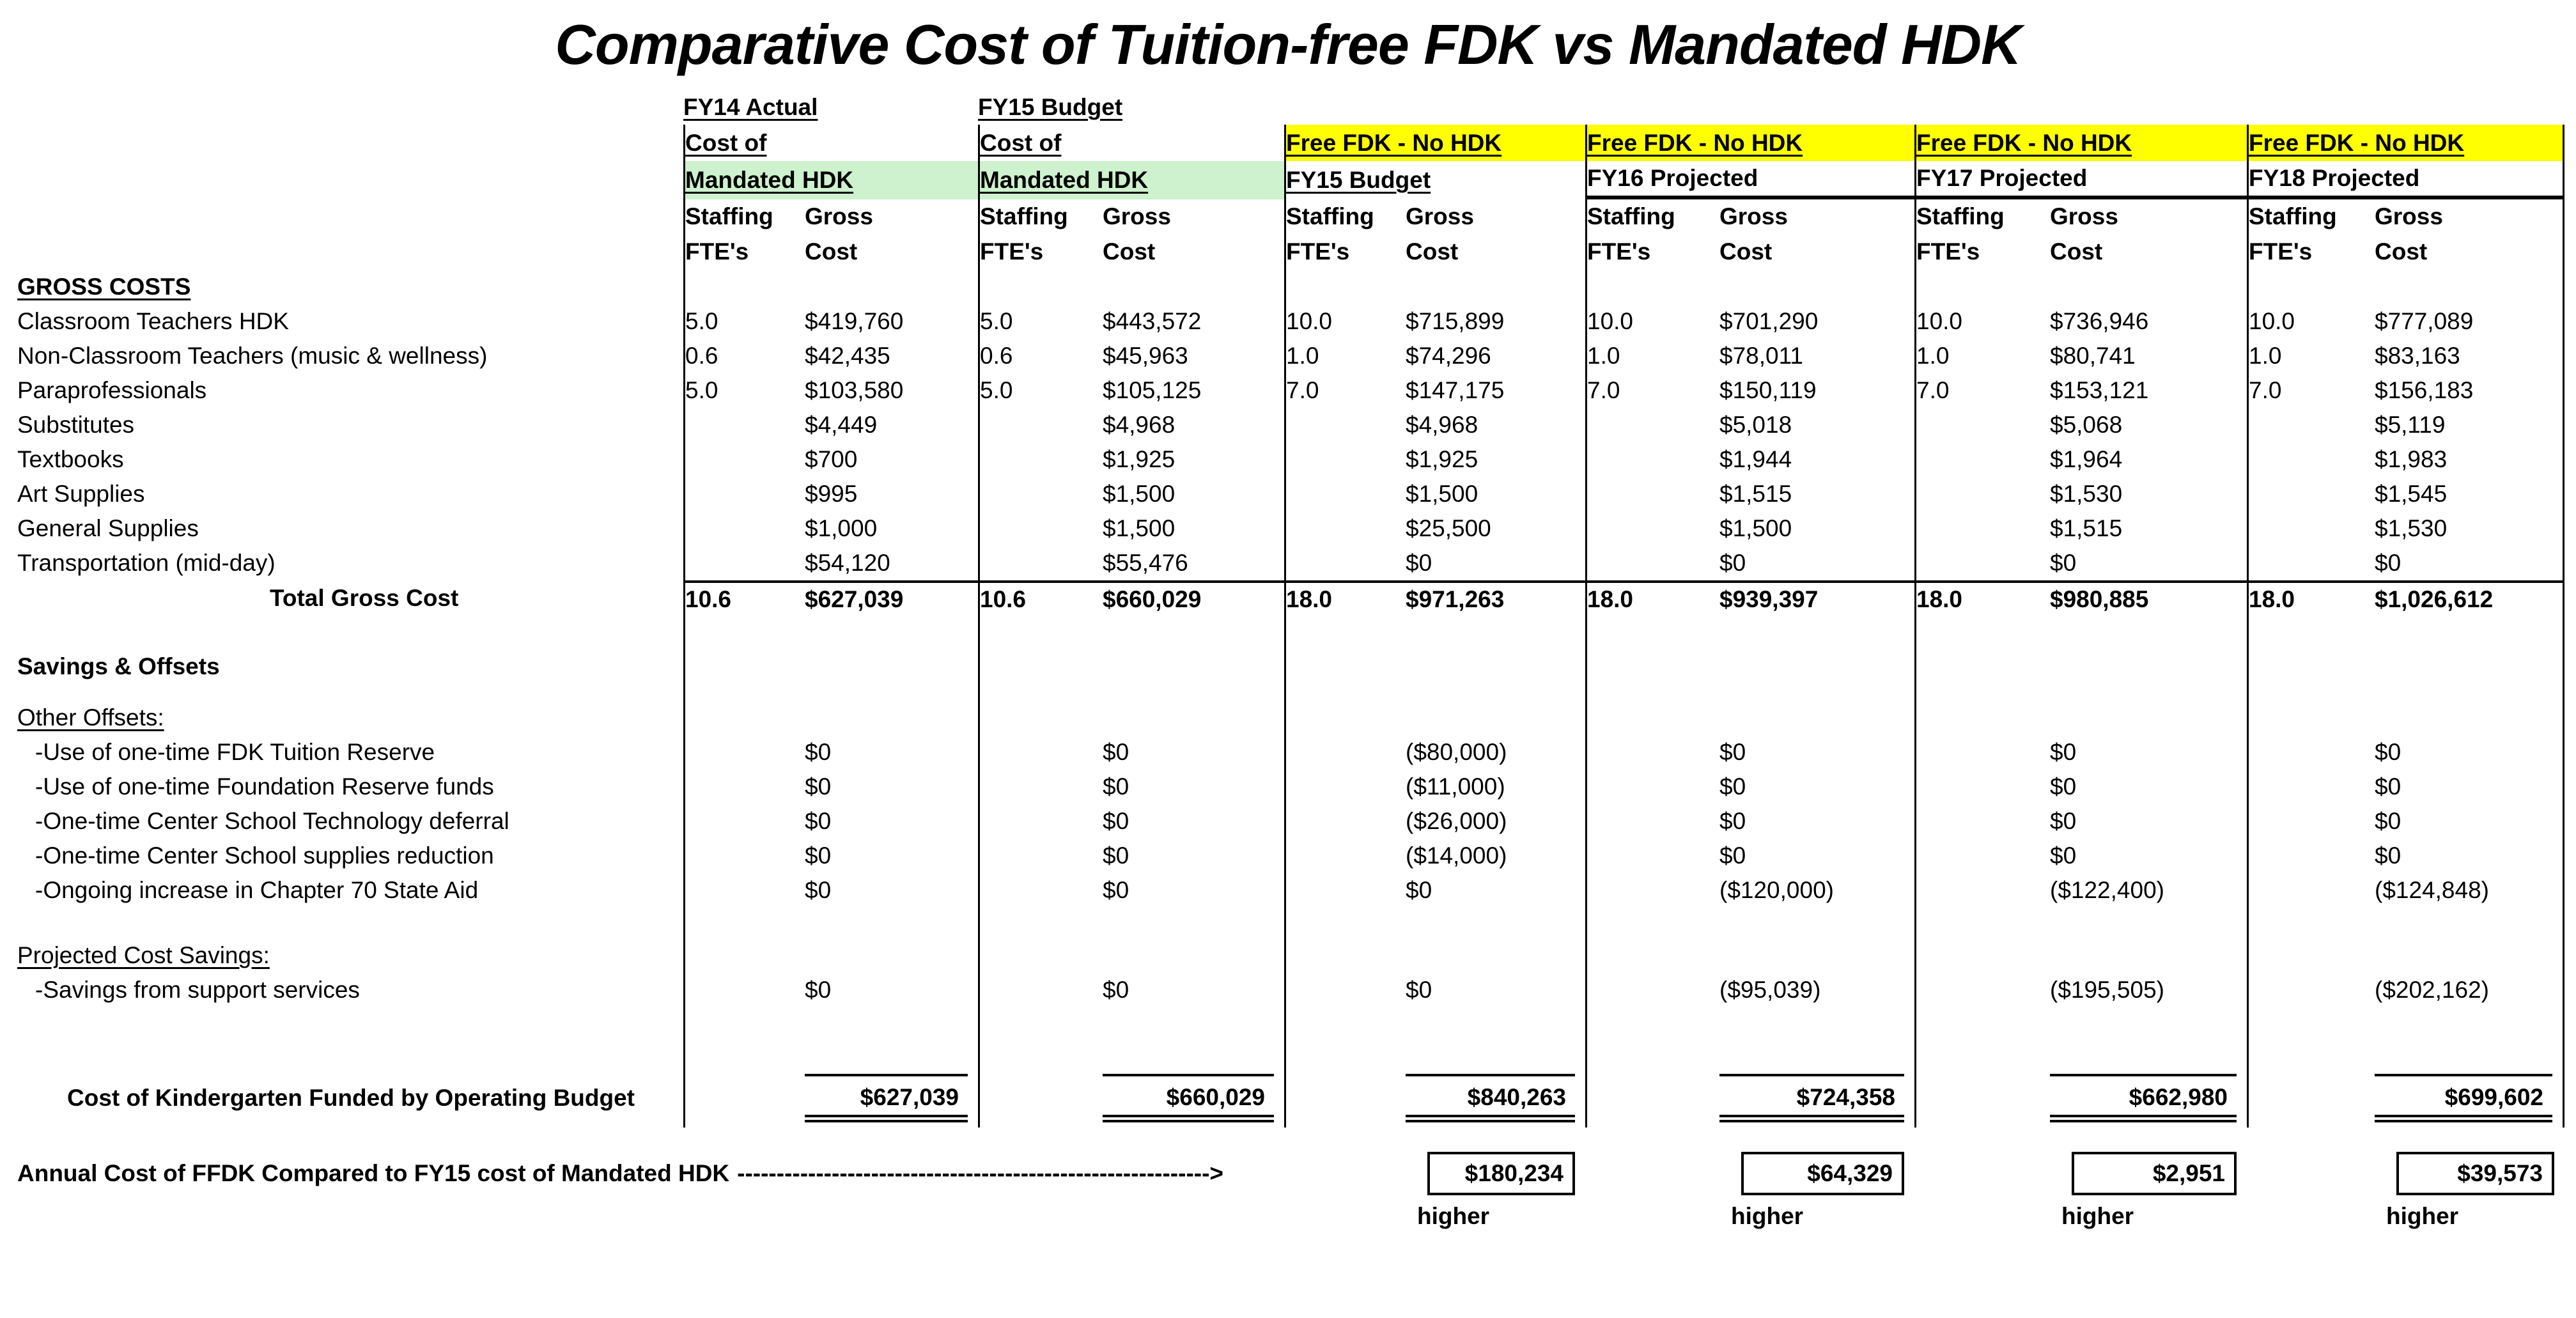  I want to click on funded-total-value: $627,039, so click(886, 1098).